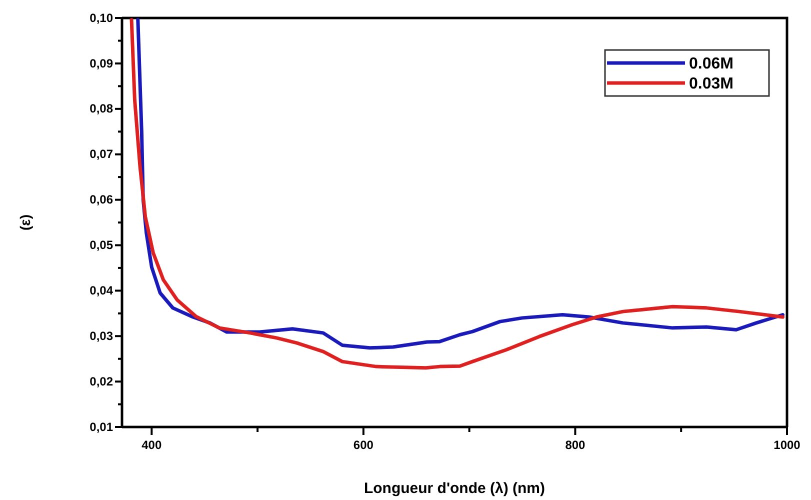  I want to click on y-tick-label: 0,04, so click(102, 291).